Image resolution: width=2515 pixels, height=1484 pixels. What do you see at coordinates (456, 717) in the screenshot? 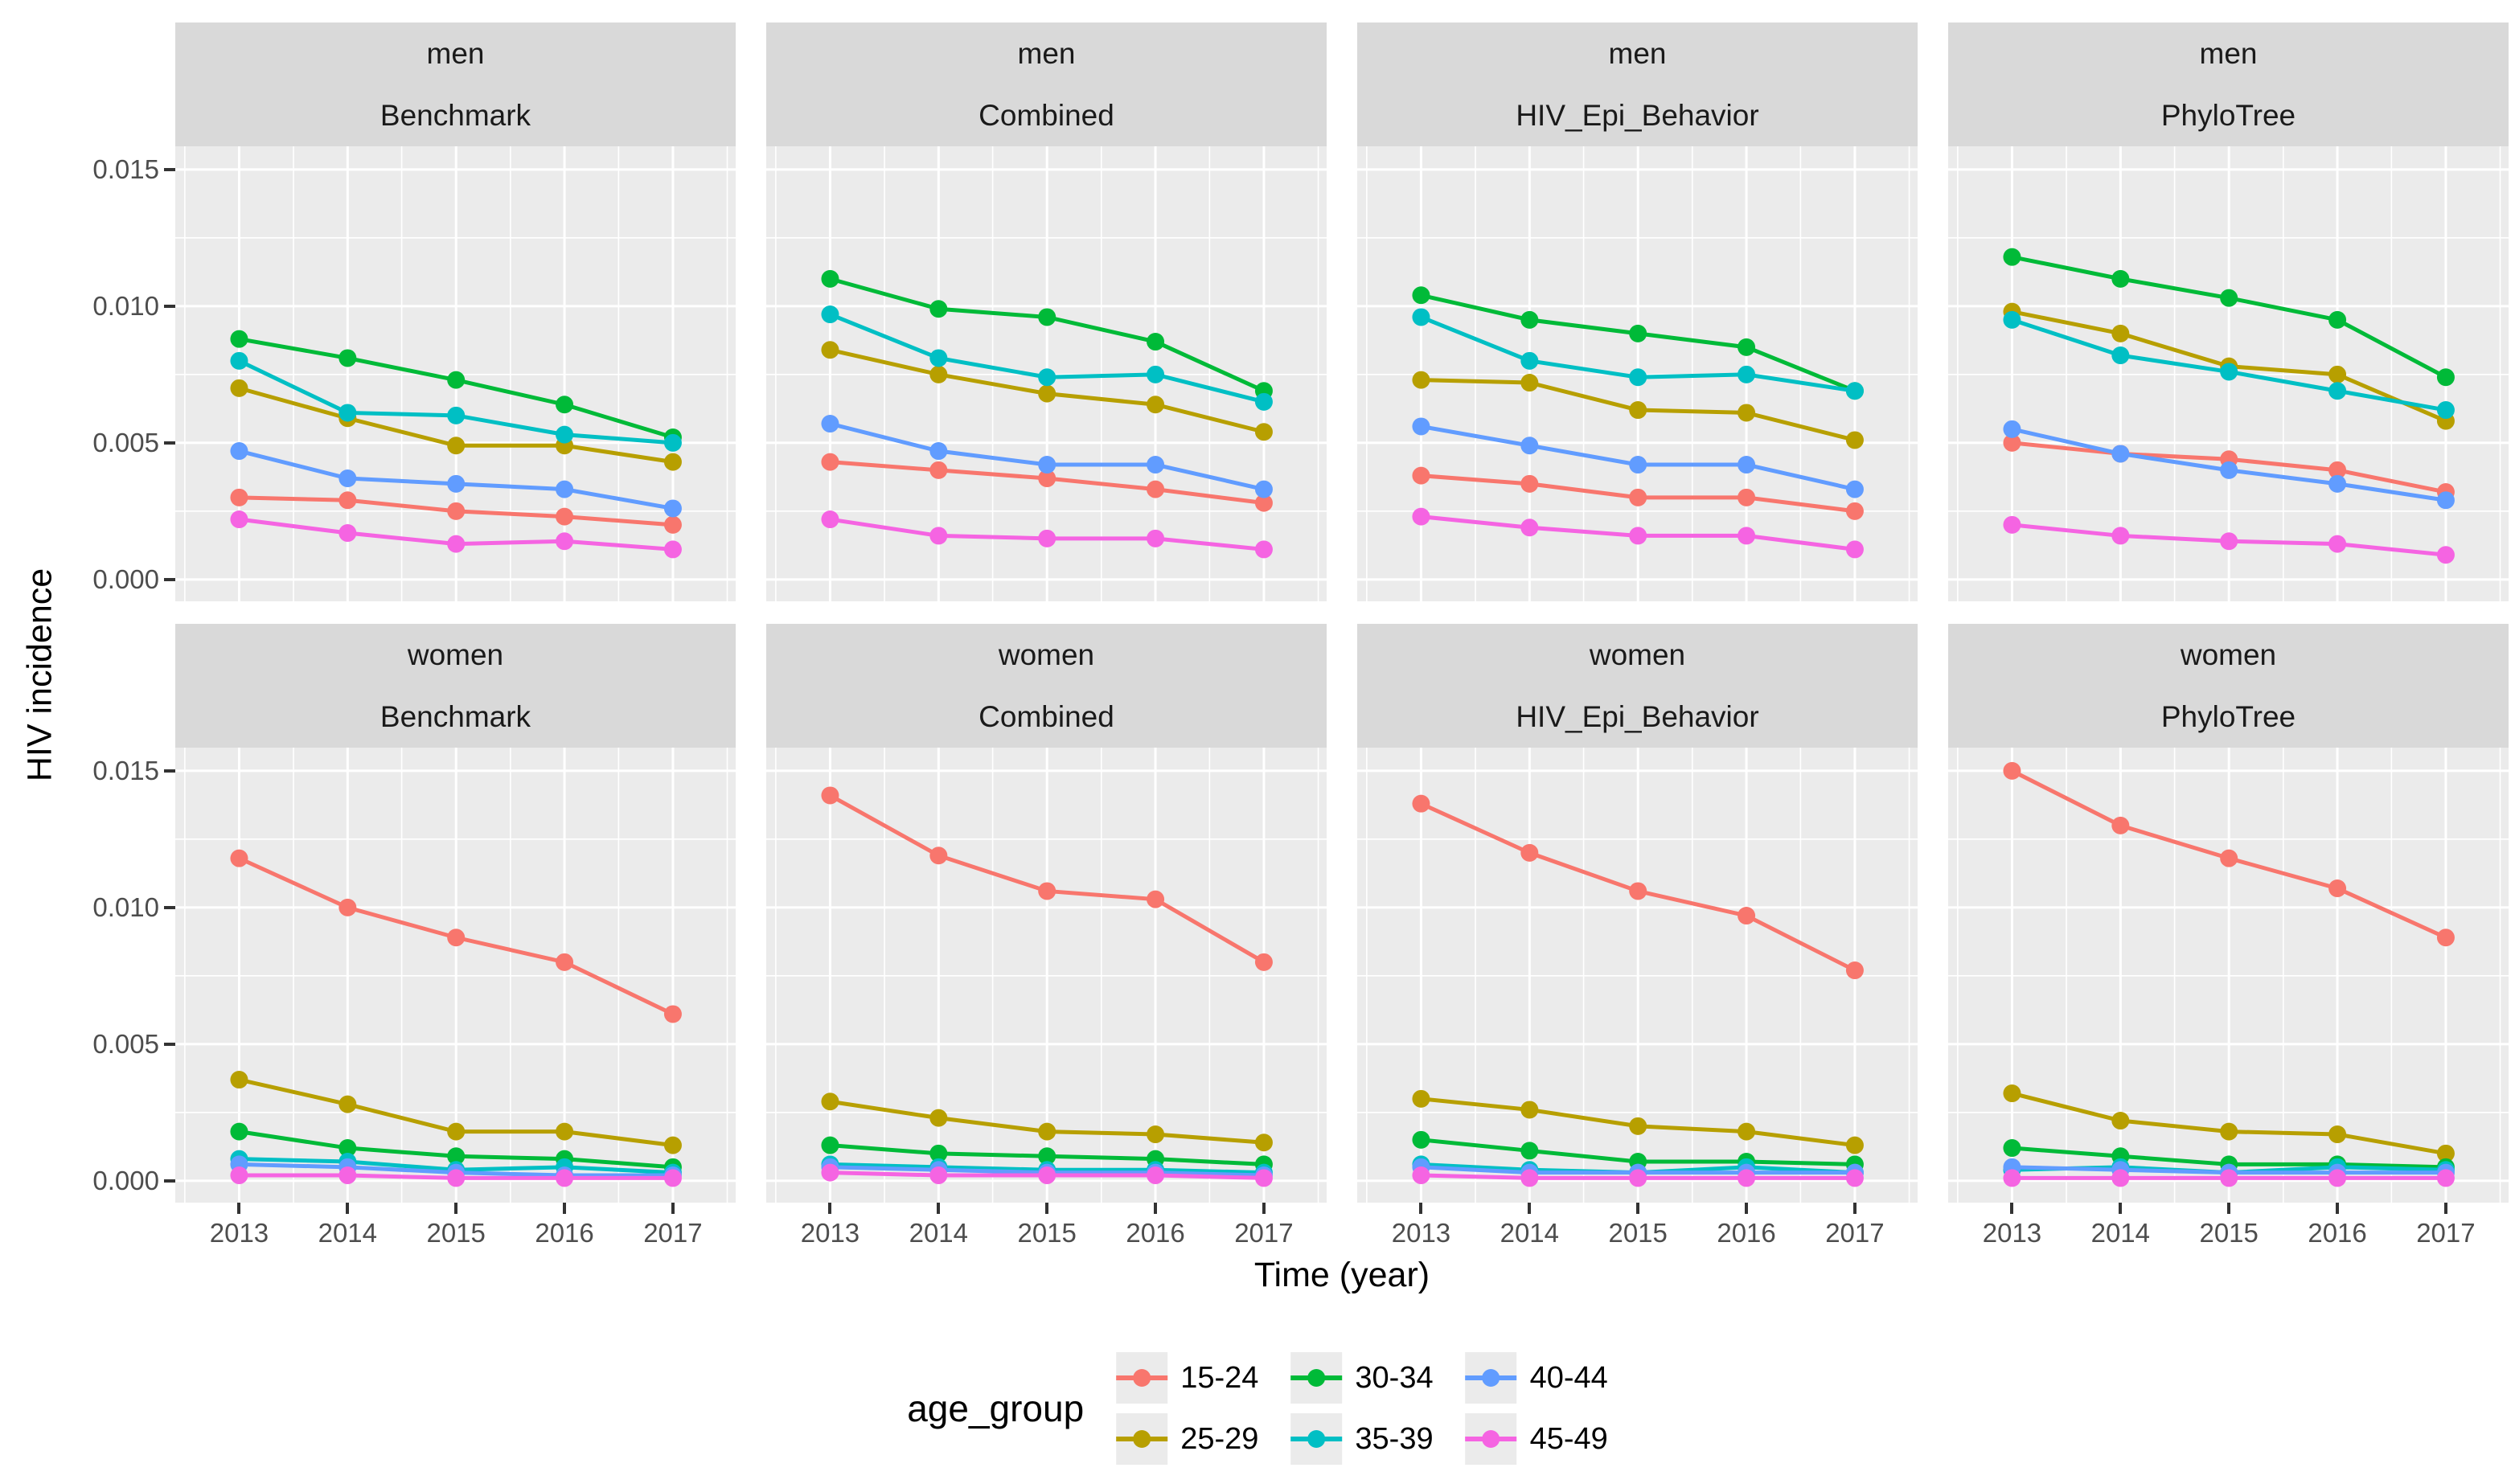
I see `facet-col-label: Benchmark` at bounding box center [456, 717].